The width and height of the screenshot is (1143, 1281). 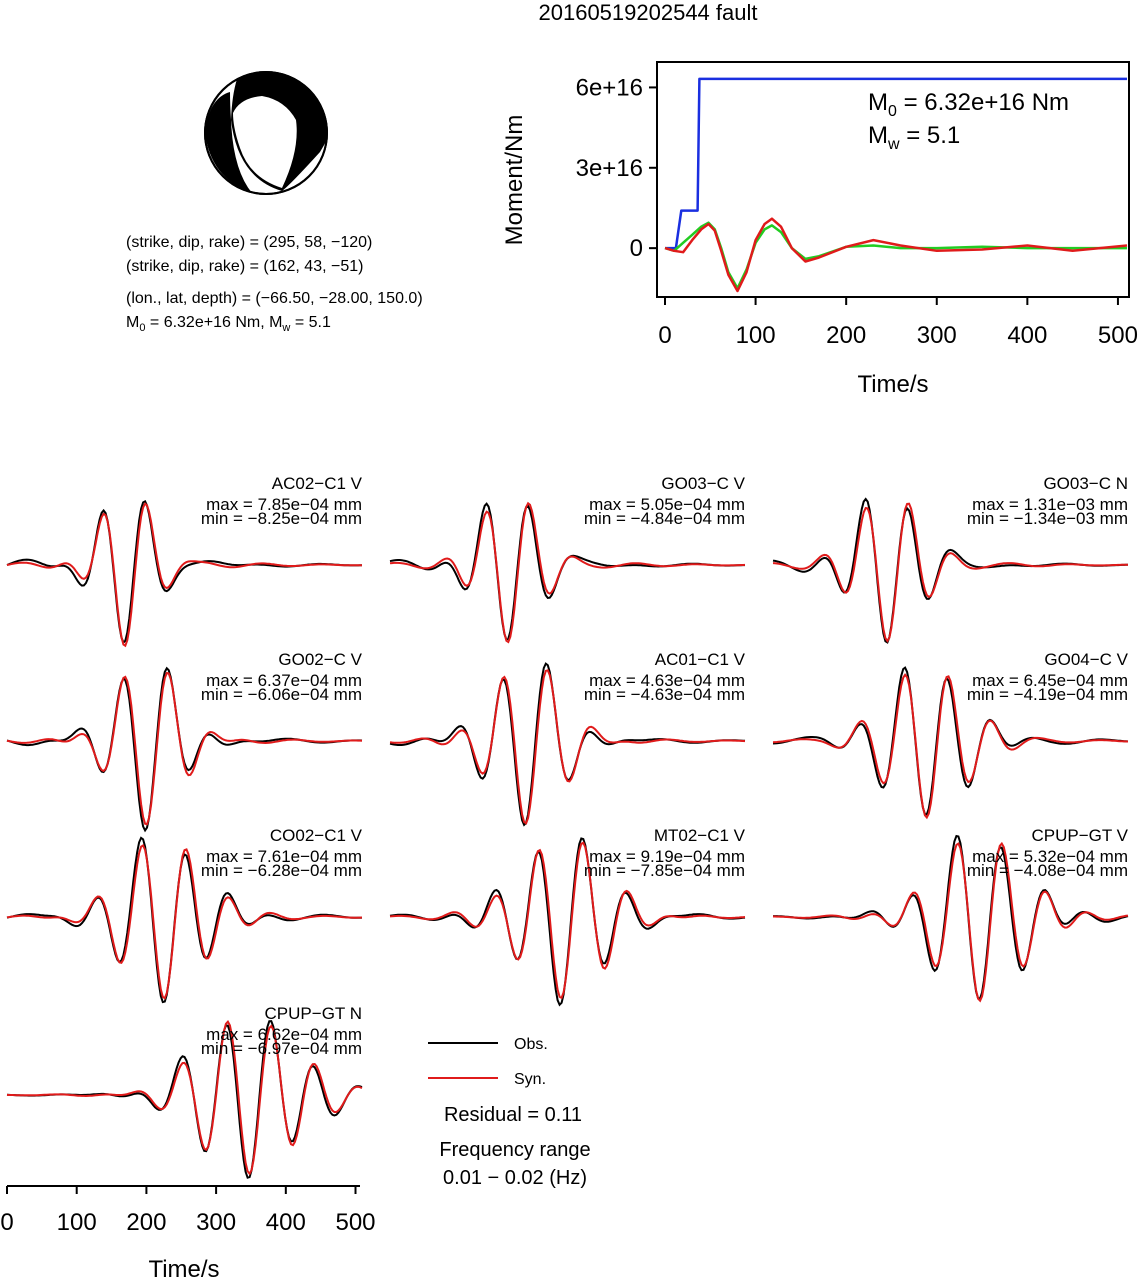 I want to click on moment-annotation-mw: Mw = 5.1, so click(x=914, y=137).